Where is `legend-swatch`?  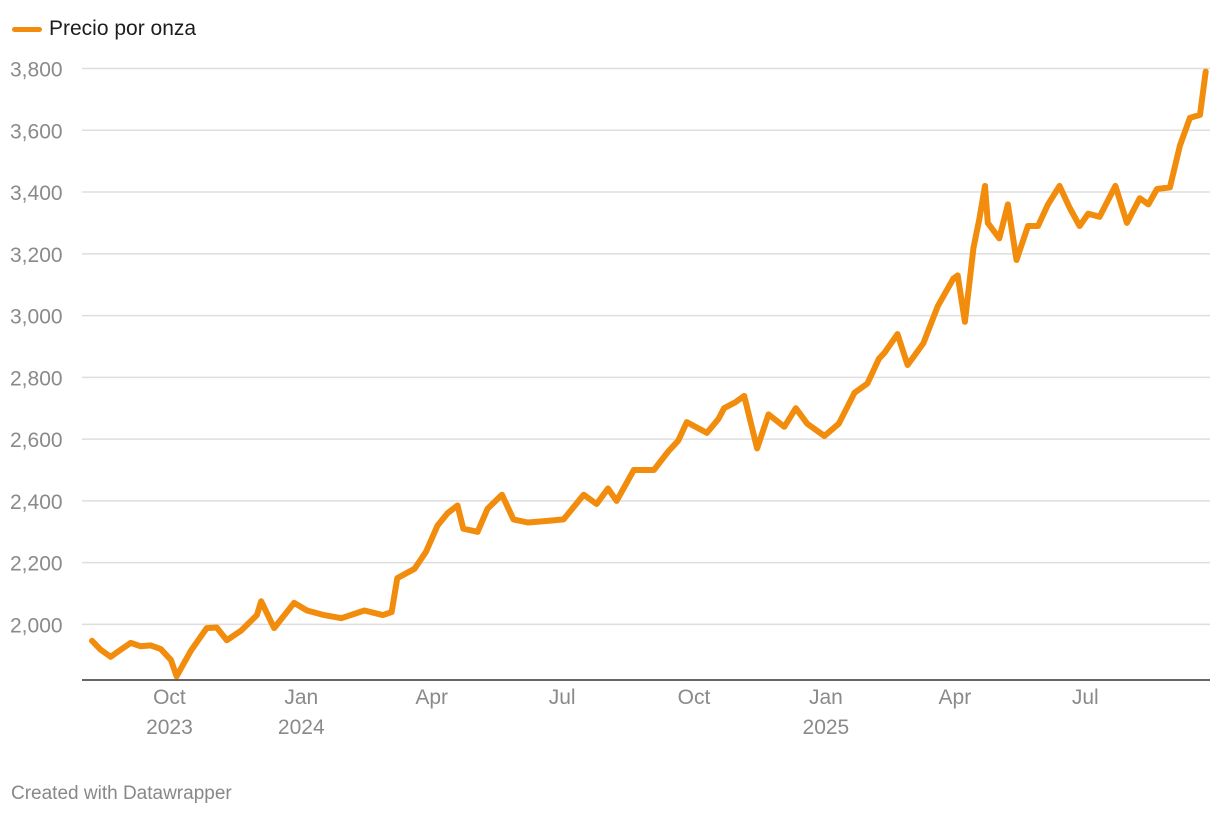
legend-swatch is located at coordinates (27, 29).